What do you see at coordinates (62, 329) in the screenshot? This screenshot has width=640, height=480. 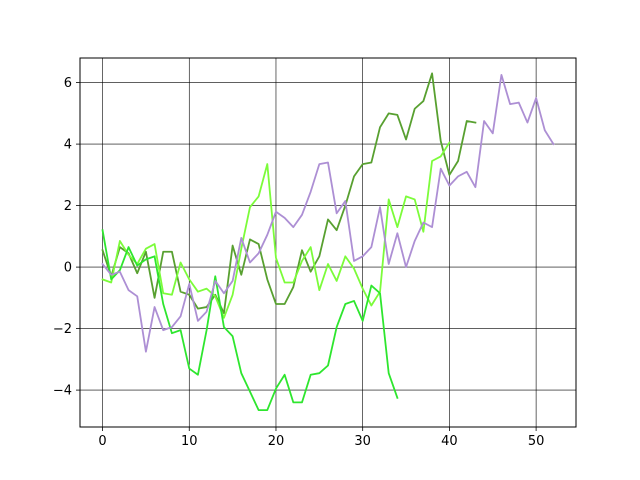 I see `y-tick-label: −2` at bounding box center [62, 329].